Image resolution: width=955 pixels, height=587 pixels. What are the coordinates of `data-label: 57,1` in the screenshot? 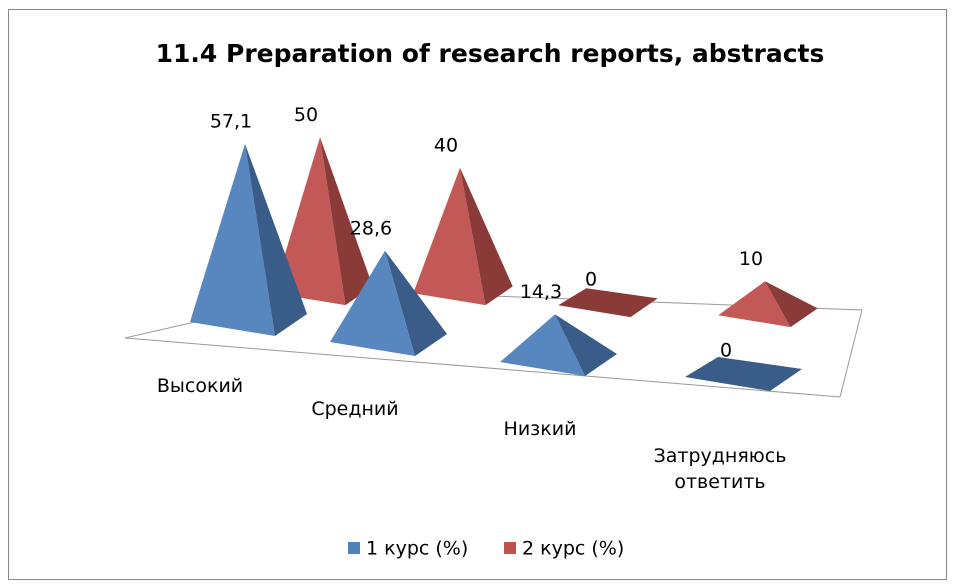 It's located at (231, 121).